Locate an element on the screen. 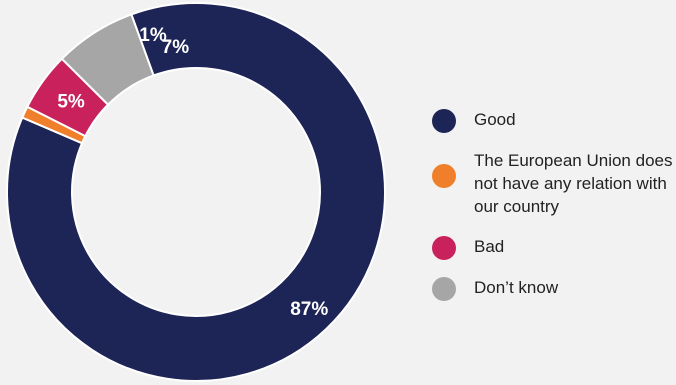  legend-item-dont-know: Don’t know is located at coordinates (552, 288).